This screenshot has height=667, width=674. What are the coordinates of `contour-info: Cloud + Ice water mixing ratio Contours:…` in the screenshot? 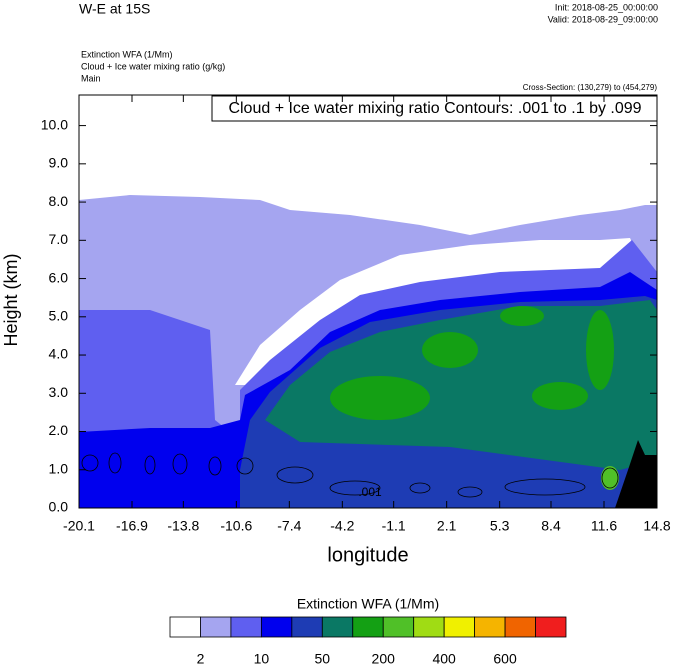 It's located at (434, 108).